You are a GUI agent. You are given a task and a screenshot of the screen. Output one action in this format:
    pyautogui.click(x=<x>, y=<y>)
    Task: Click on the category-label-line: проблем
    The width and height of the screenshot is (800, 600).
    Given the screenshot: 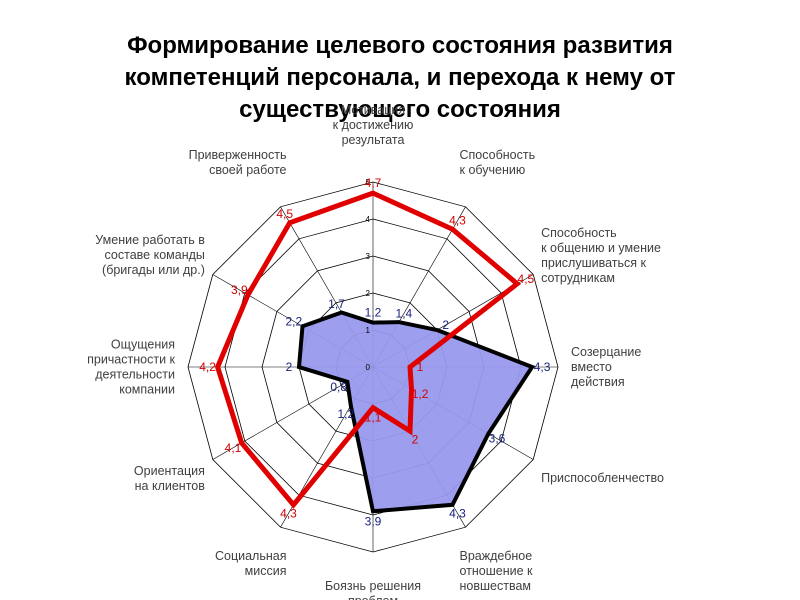 What is the action you would take?
    pyautogui.click(x=373, y=597)
    